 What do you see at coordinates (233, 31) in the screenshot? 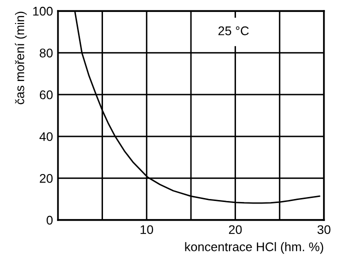
I see `annotation: 25 °C` at bounding box center [233, 31].